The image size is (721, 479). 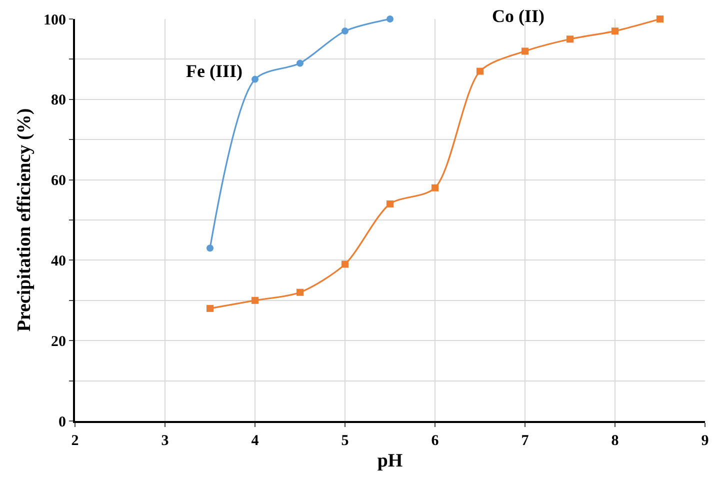 What do you see at coordinates (525, 441) in the screenshot?
I see `x-tick-label: 7` at bounding box center [525, 441].